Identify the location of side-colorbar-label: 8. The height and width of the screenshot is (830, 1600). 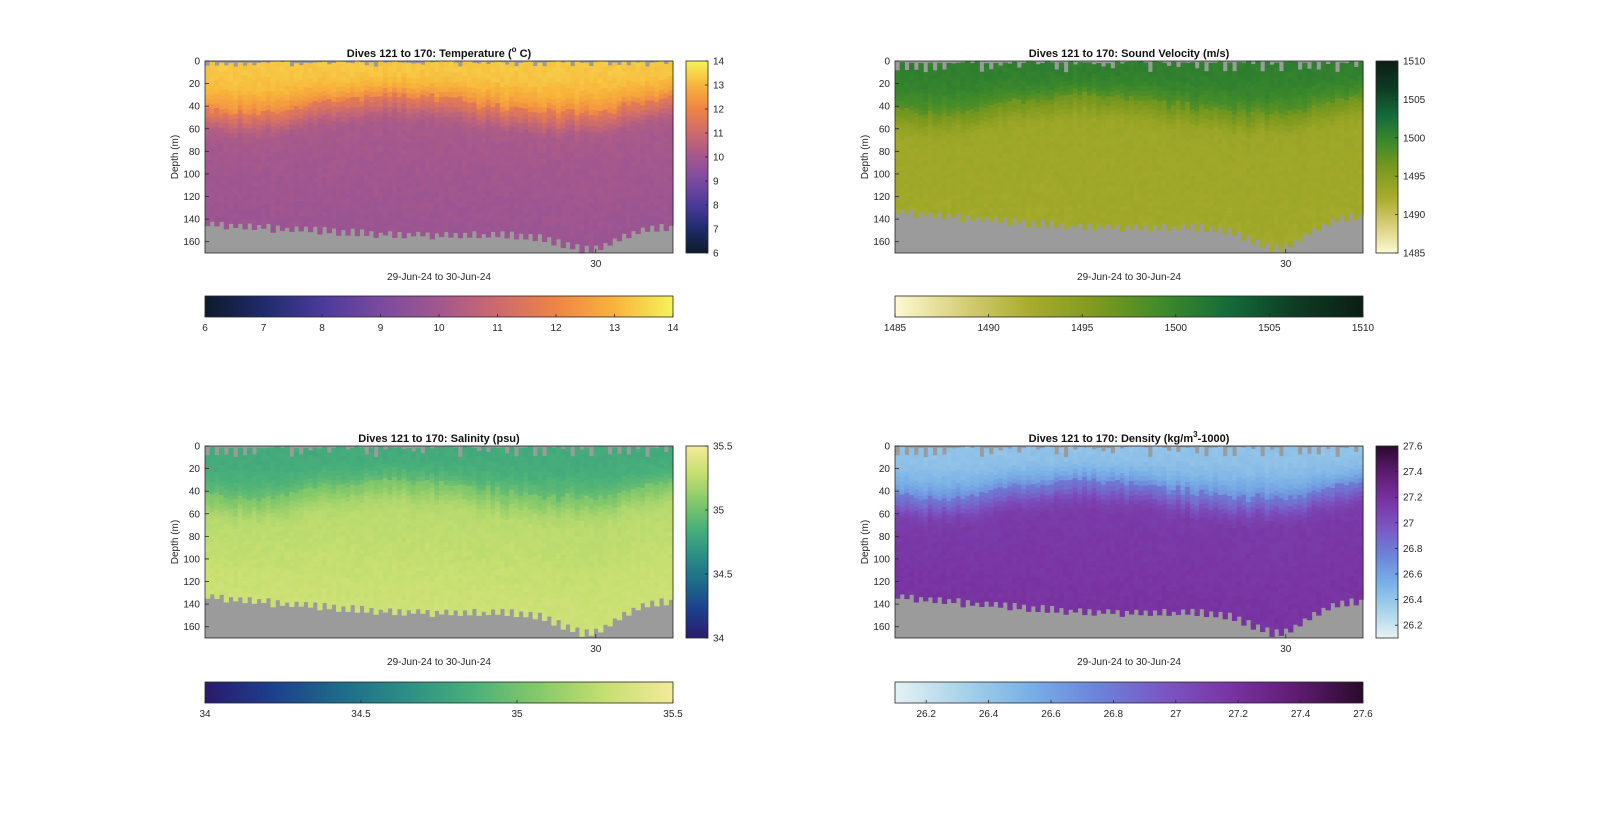
(716, 206).